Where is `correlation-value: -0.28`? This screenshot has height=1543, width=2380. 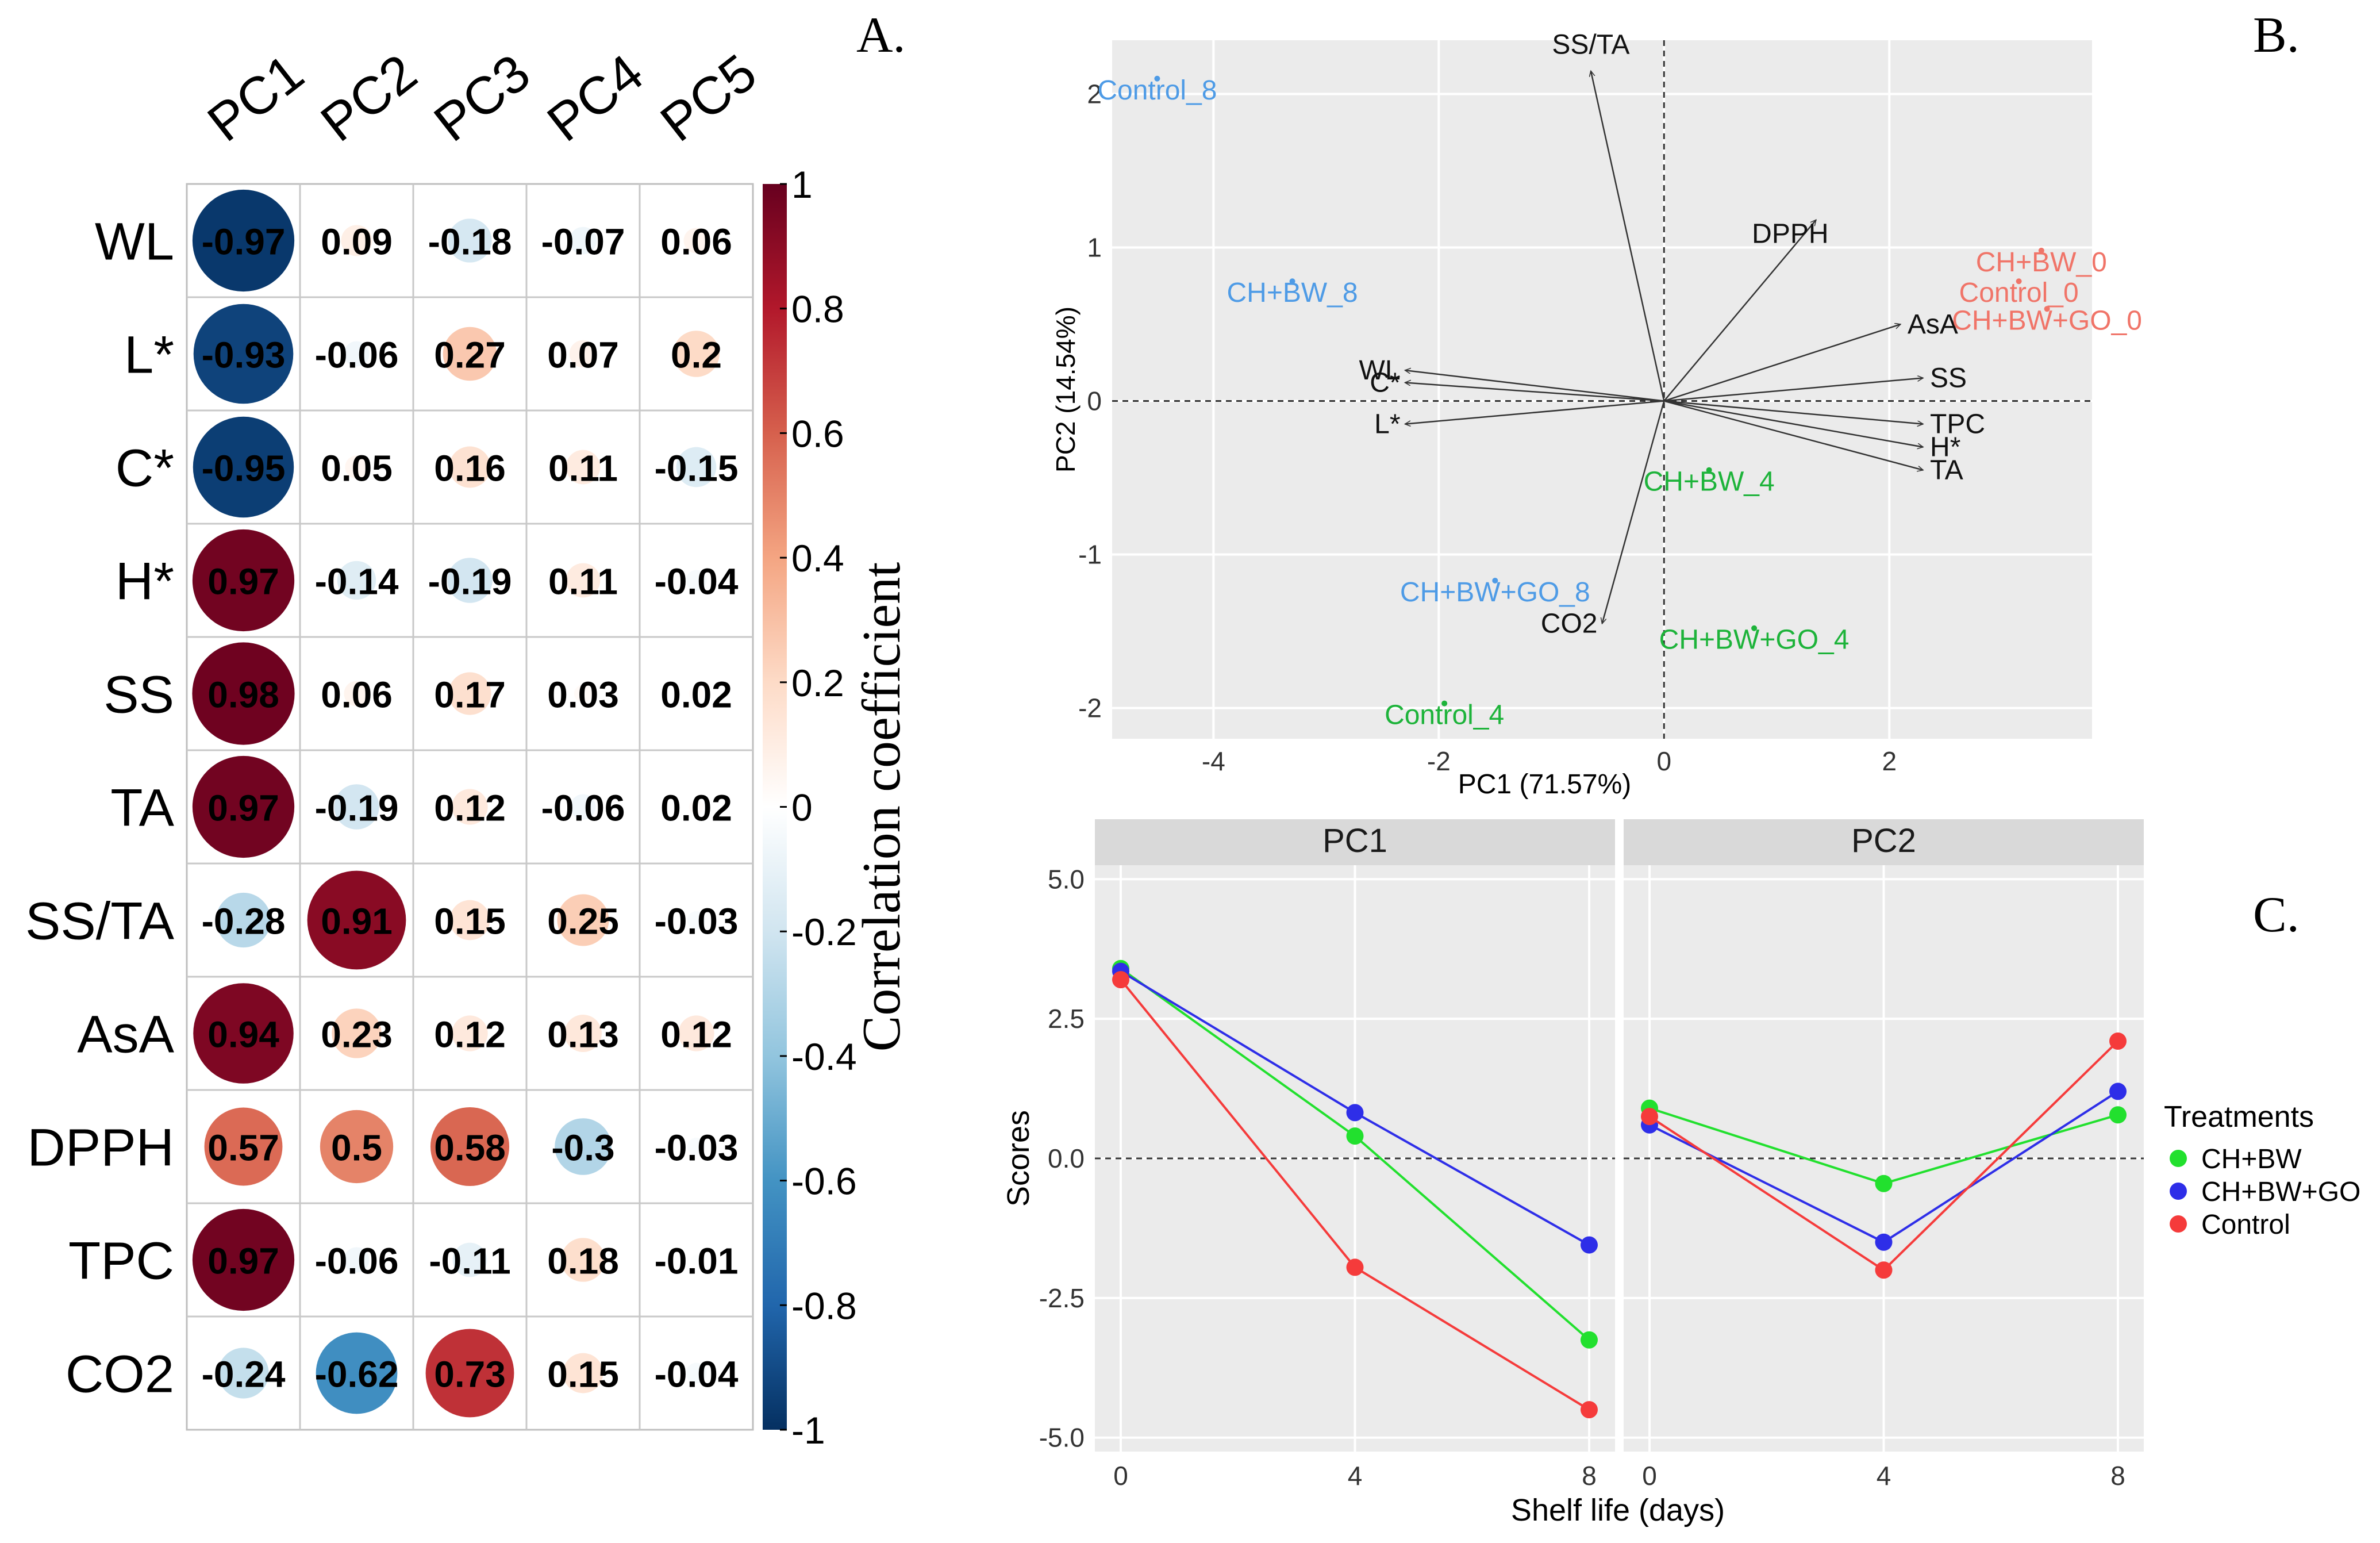 correlation-value: -0.28 is located at coordinates (244, 921).